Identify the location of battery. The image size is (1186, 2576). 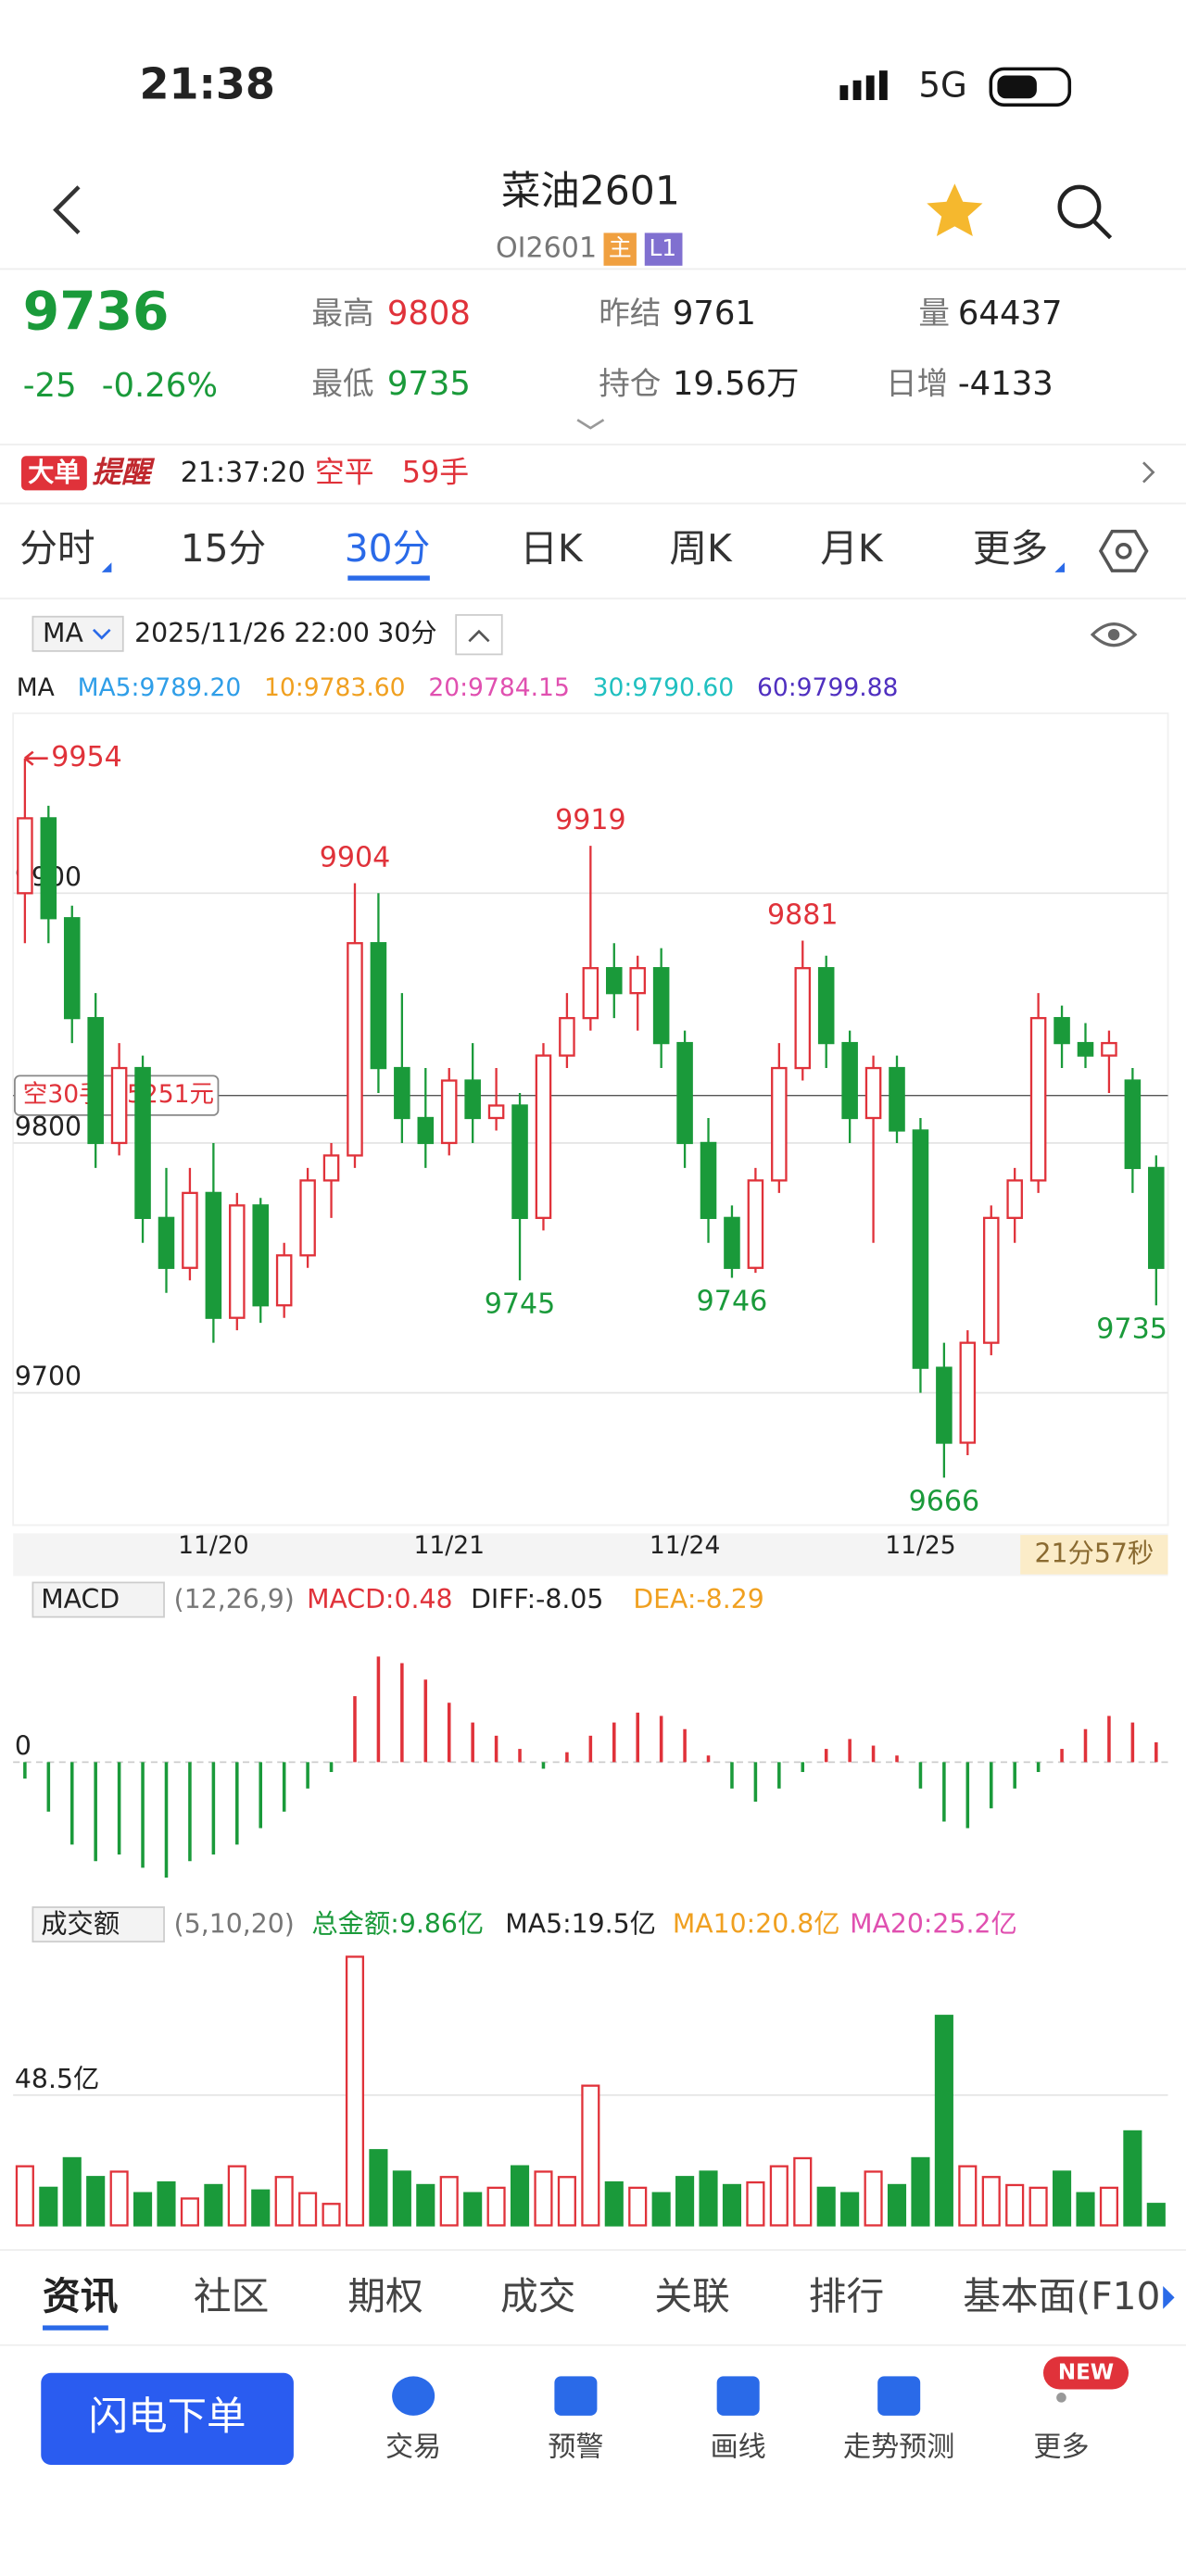
(1030, 87).